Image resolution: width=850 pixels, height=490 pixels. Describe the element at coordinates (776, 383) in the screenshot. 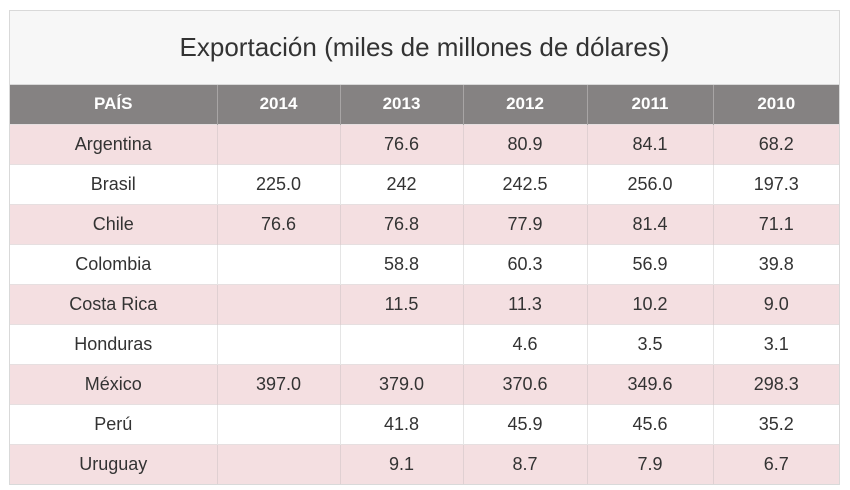

I see `value-cell: 298.3` at that location.